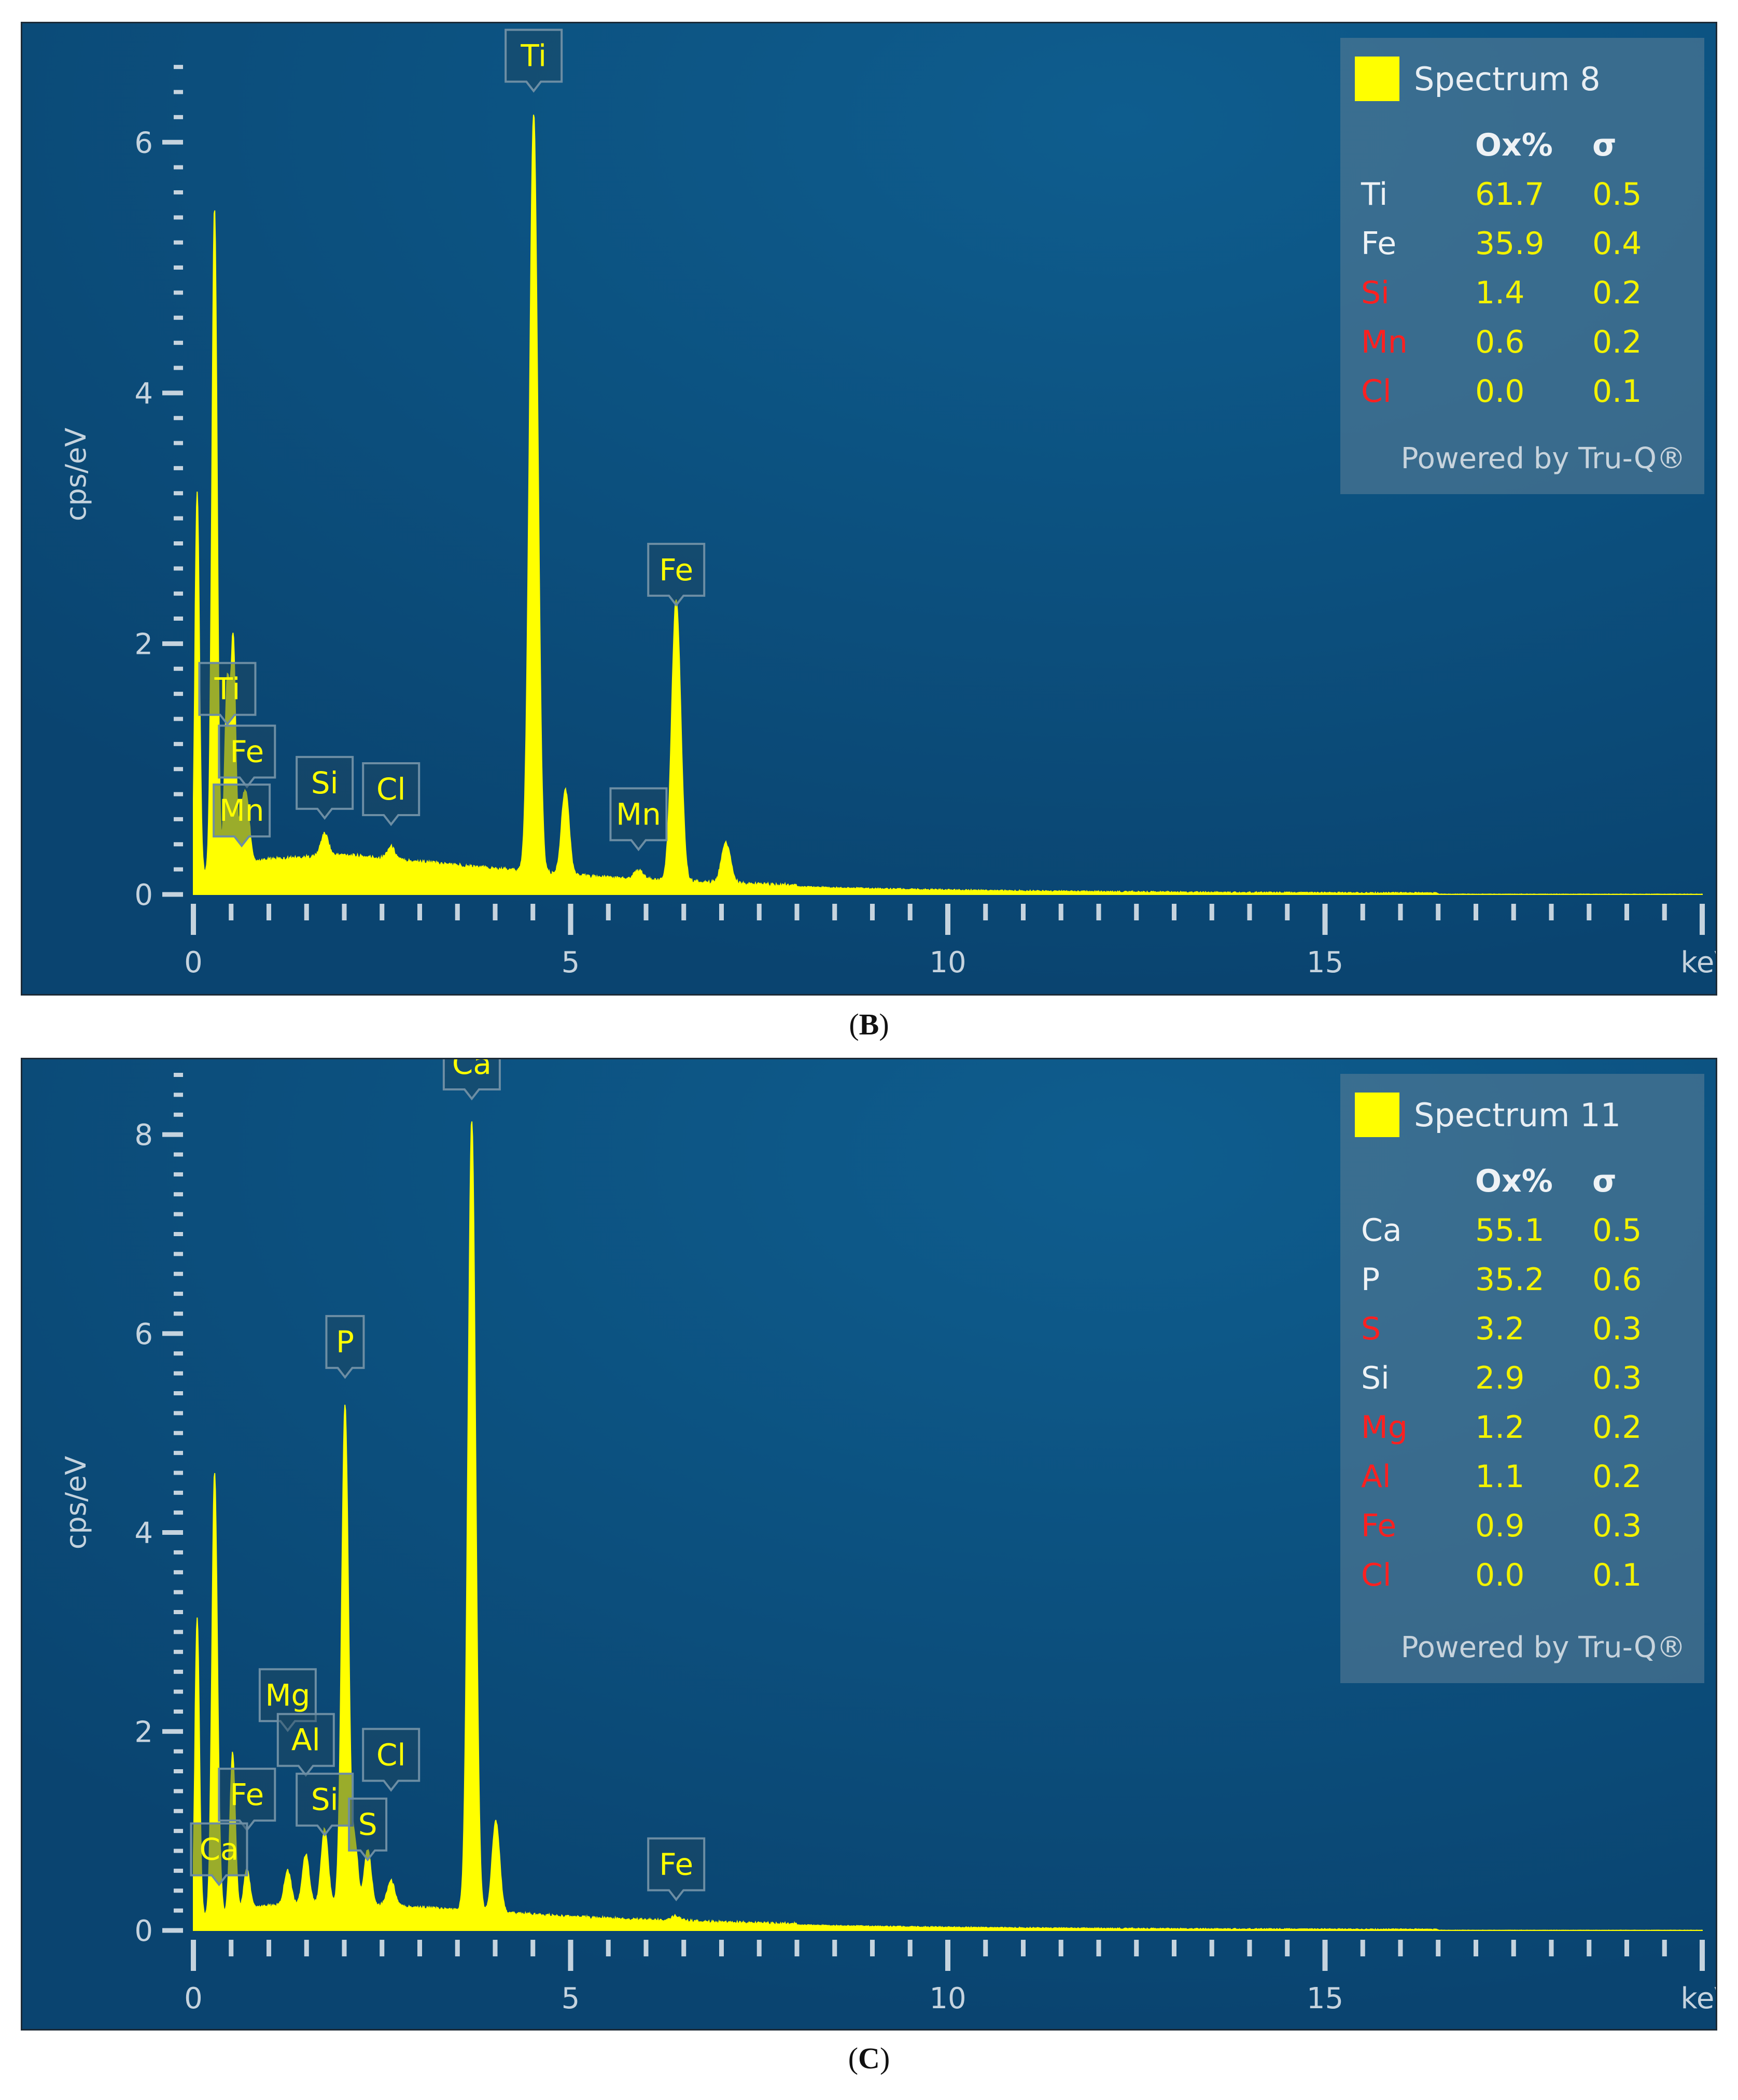 The width and height of the screenshot is (1738, 2100). I want to click on y-tick-label: 2, so click(143, 1732).